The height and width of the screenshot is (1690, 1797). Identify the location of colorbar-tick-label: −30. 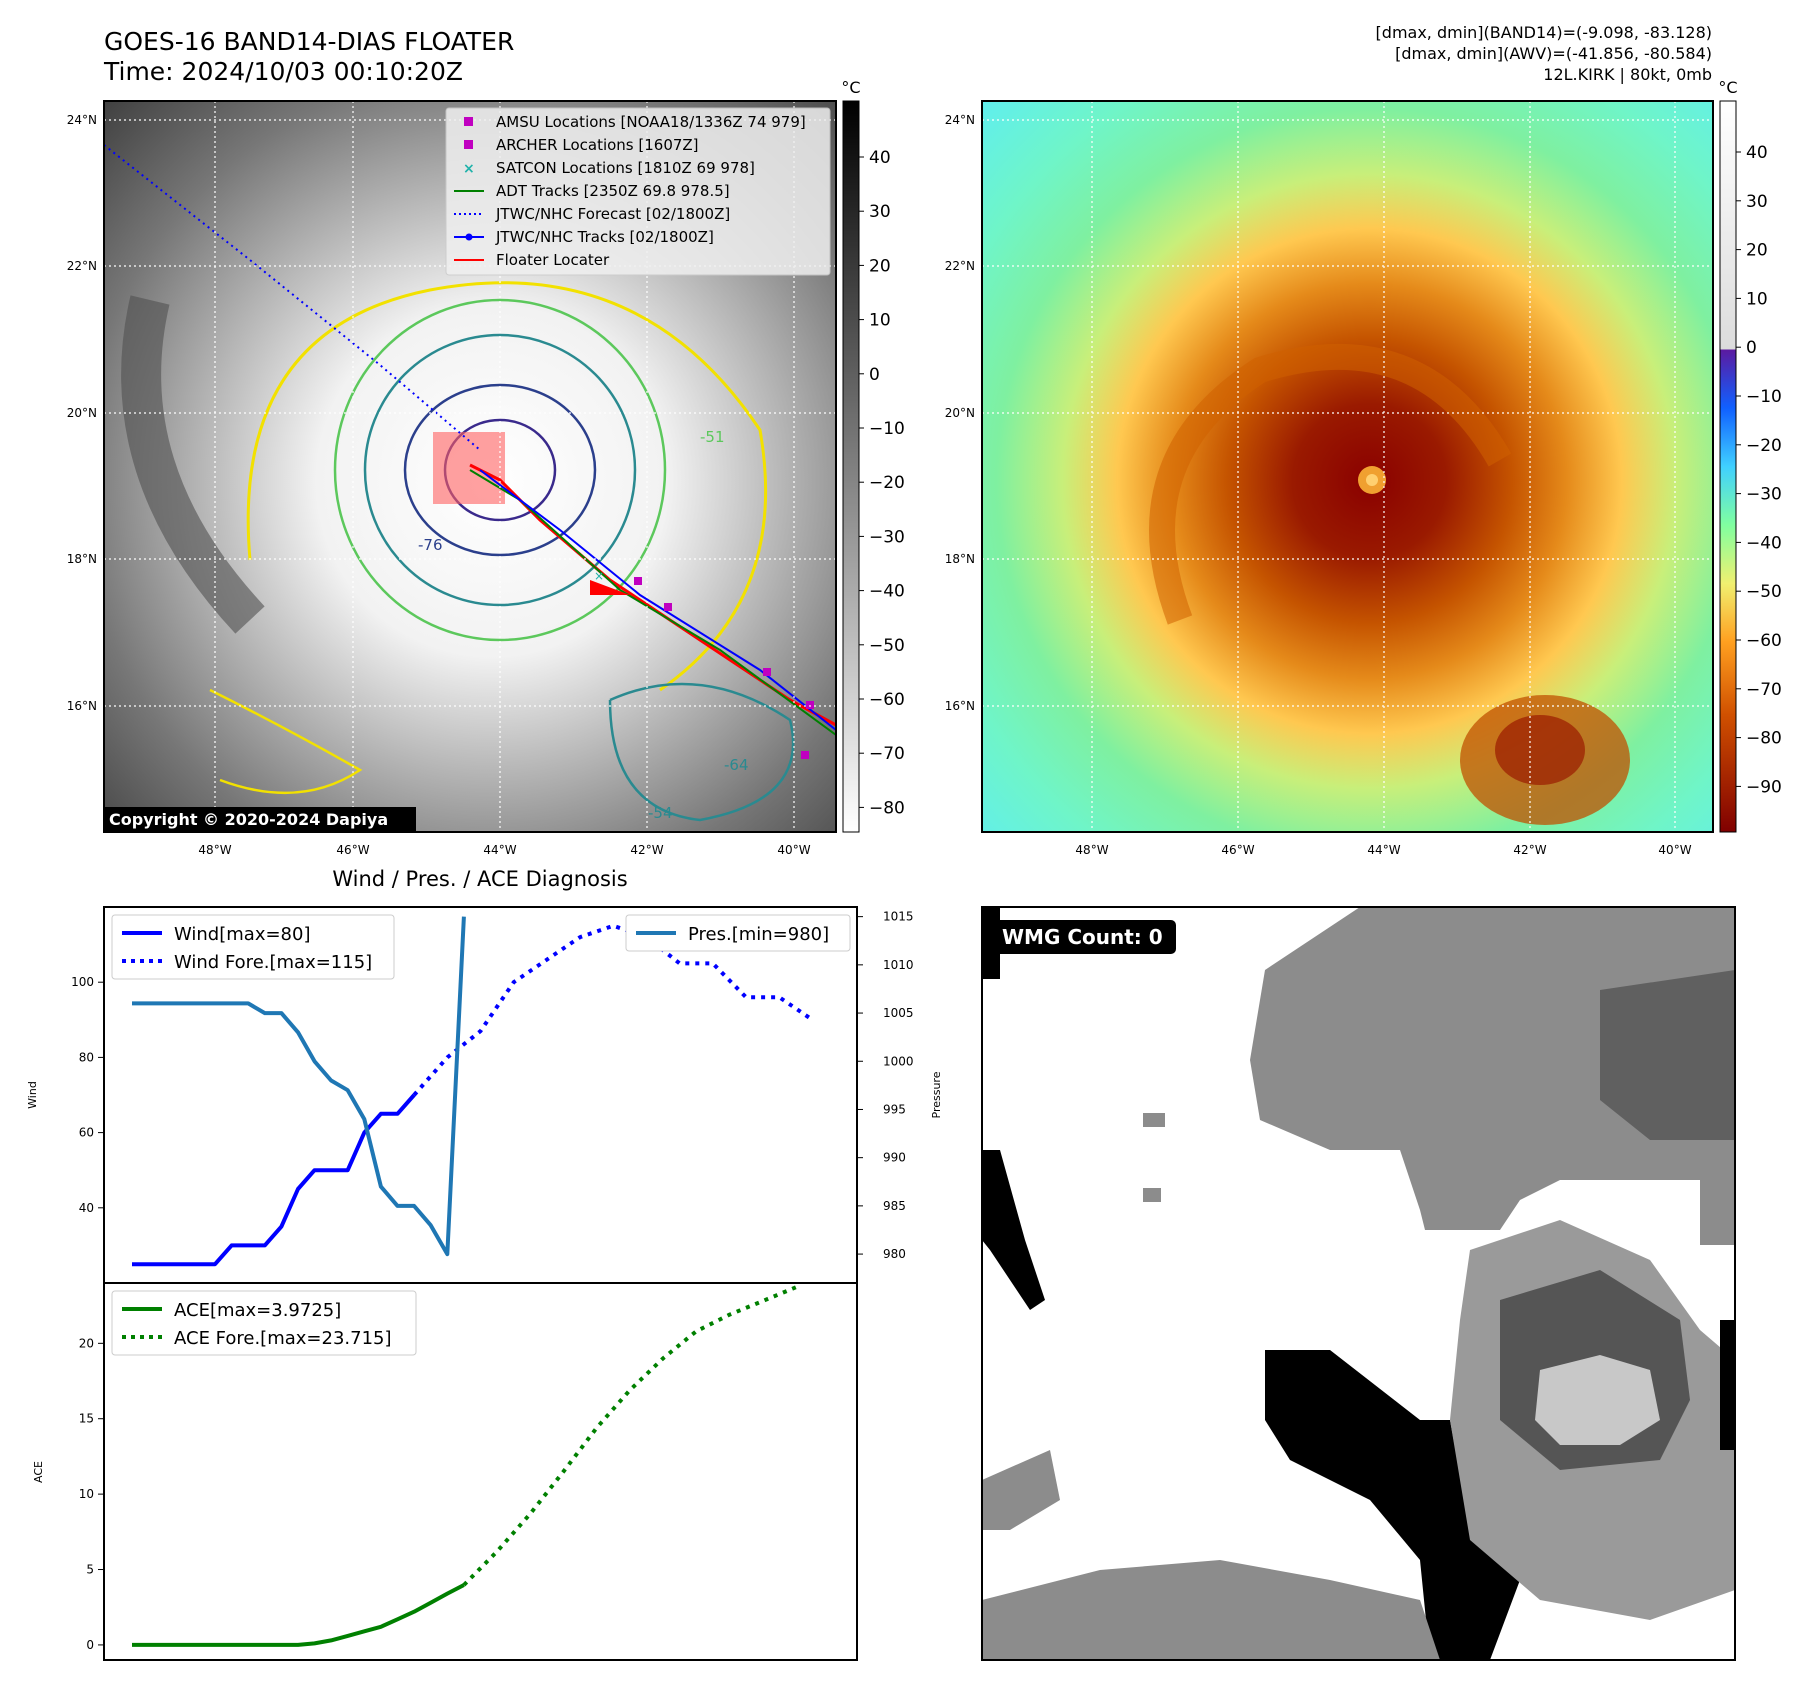
(887, 537).